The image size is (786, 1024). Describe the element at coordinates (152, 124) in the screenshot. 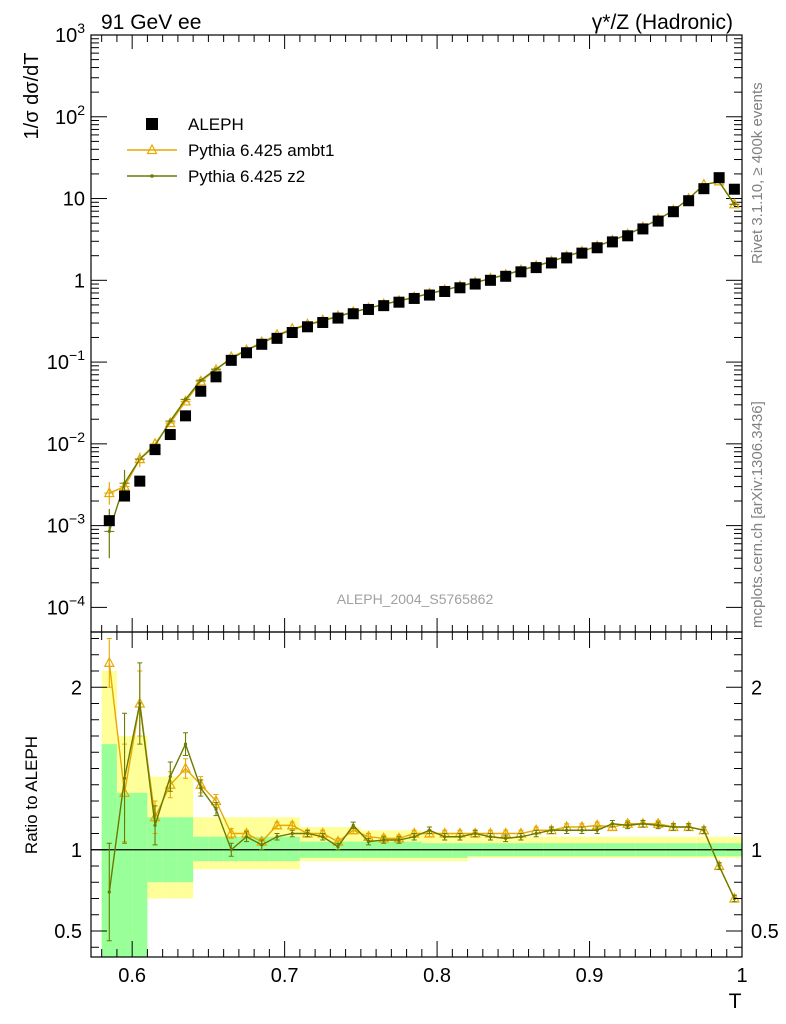

I see `legend-marker-aleph` at that location.